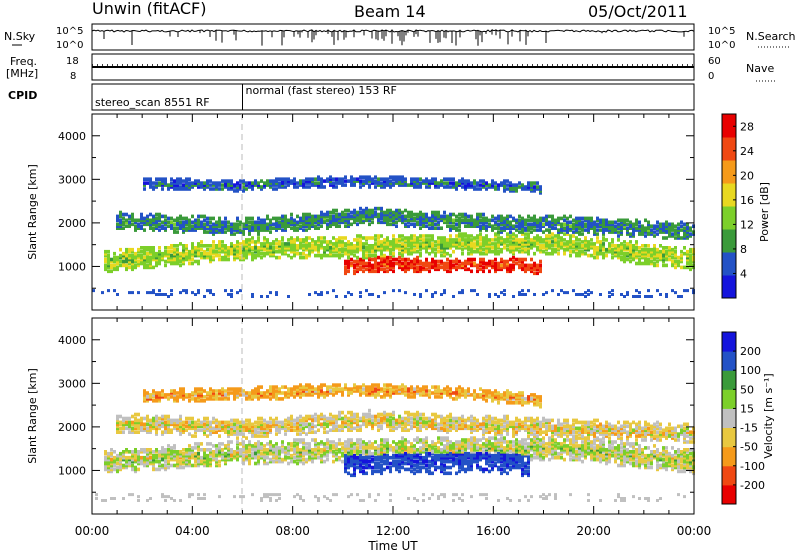  What do you see at coordinates (391, 68) in the screenshot?
I see `frequency-panel: Freq. [MHz] 18 8 60 0 Nave` at bounding box center [391, 68].